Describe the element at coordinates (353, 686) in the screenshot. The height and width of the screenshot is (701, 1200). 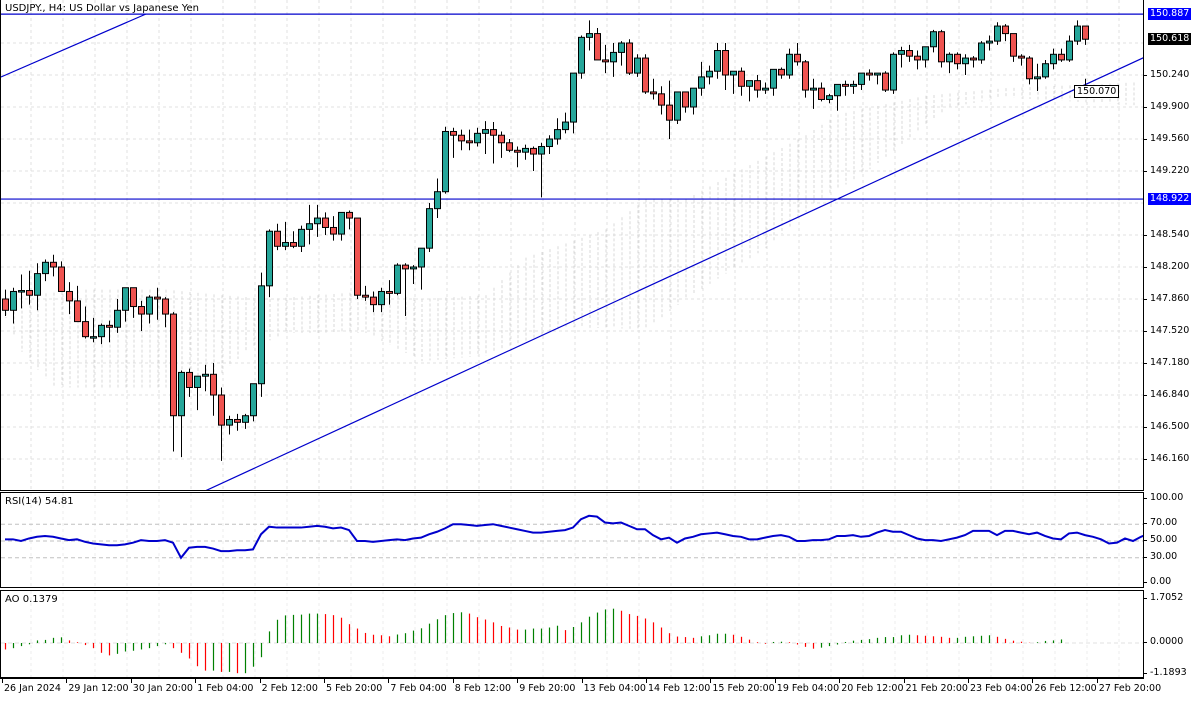
I see `time-tick: 5 Feb 20:00` at that location.